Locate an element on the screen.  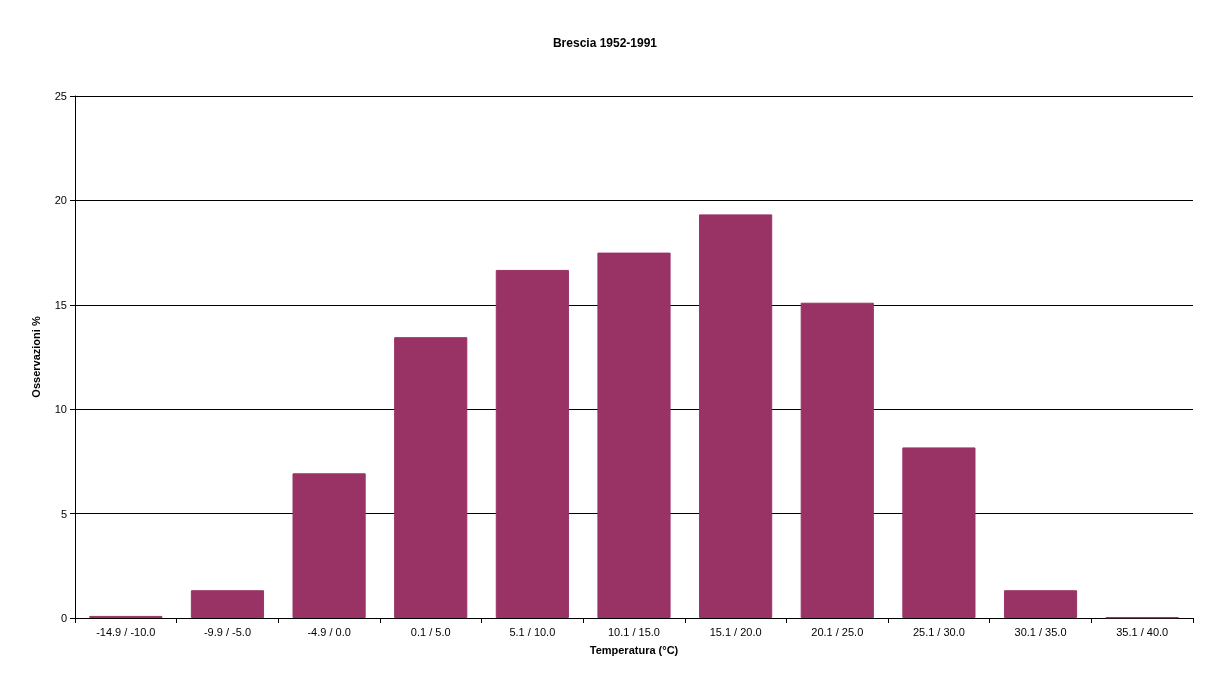
chart-title: Brescia 1952-1991 is located at coordinates (605, 43).